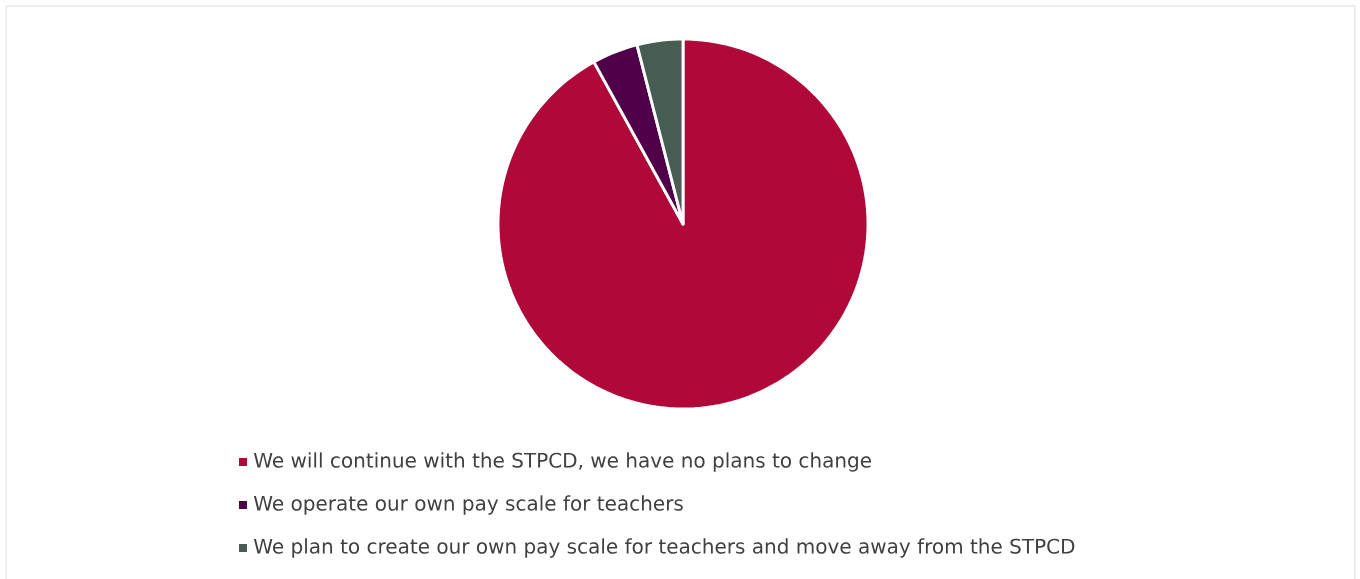 Image resolution: width=1360 pixels, height=579 pixels. What do you see at coordinates (562, 462) in the screenshot?
I see `legend-label: We will continue with the STPCD, we have no plans to change` at bounding box center [562, 462].